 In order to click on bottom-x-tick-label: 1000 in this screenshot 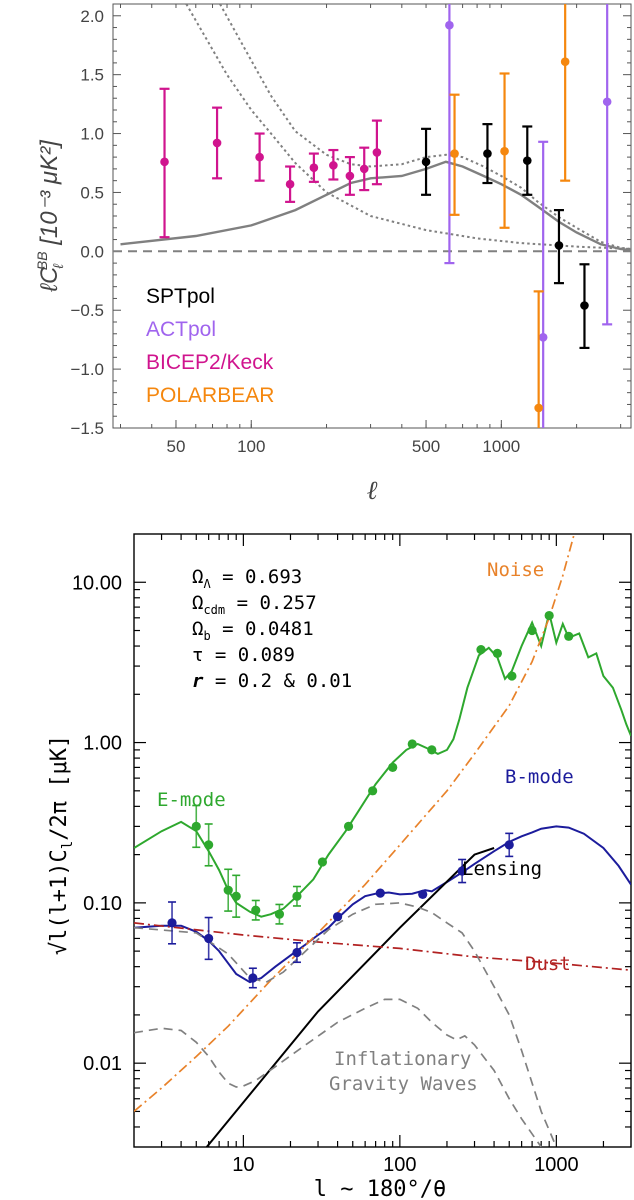, I will do `click(556, 1165)`.